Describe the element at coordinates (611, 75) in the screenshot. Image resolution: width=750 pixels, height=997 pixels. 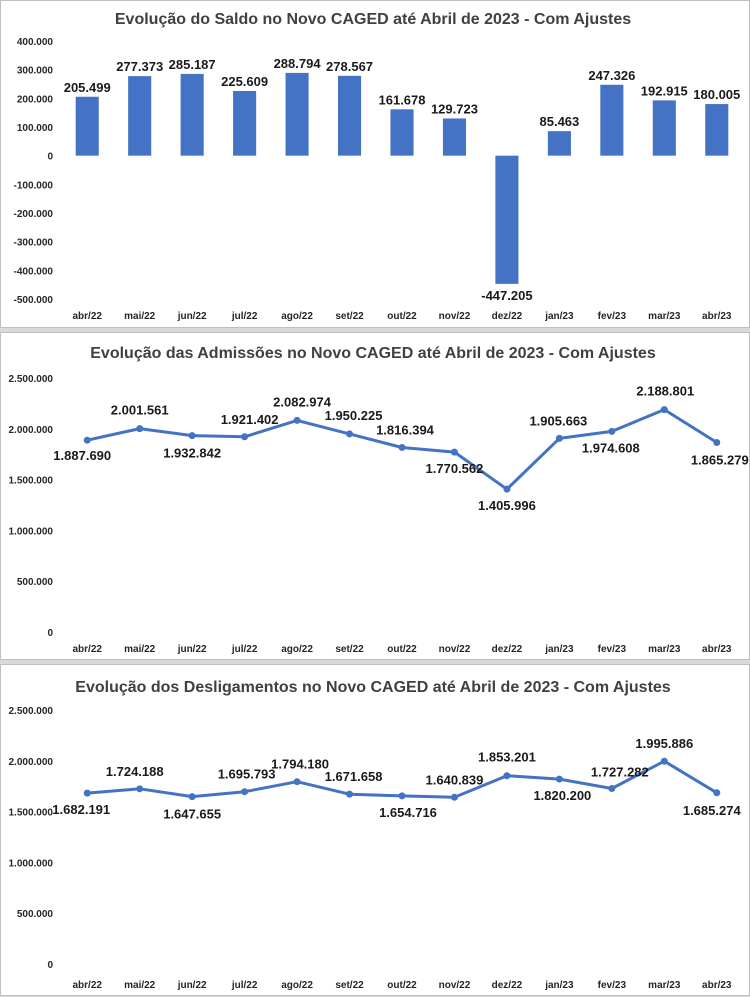
I see `data-label: 247.326` at that location.